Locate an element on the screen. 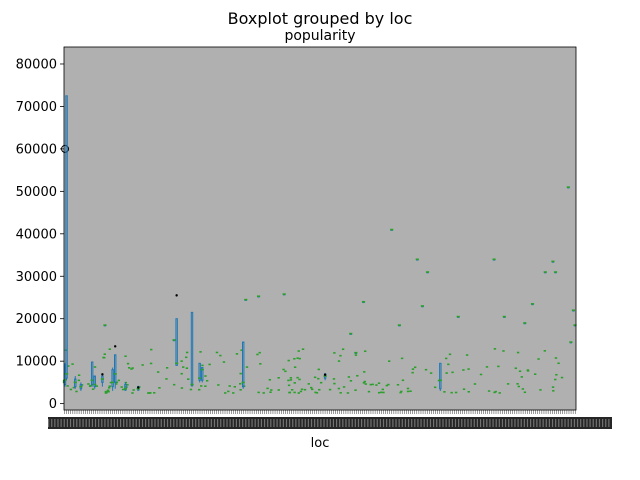 This screenshot has width=640, height=480. y-tick-label: 20000 is located at coordinates (36, 319).